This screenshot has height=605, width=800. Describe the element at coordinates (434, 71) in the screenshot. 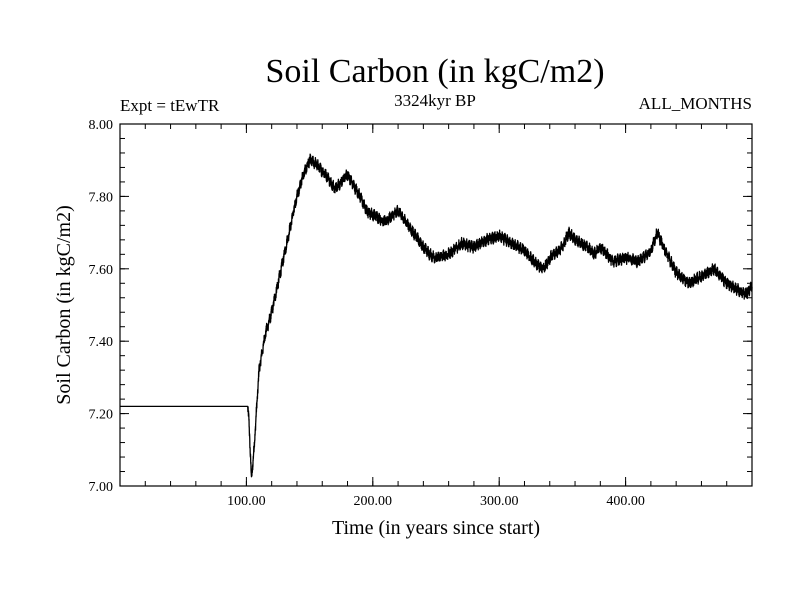

I see `chart-title: Soil Carbon (in kgC/m2)` at that location.